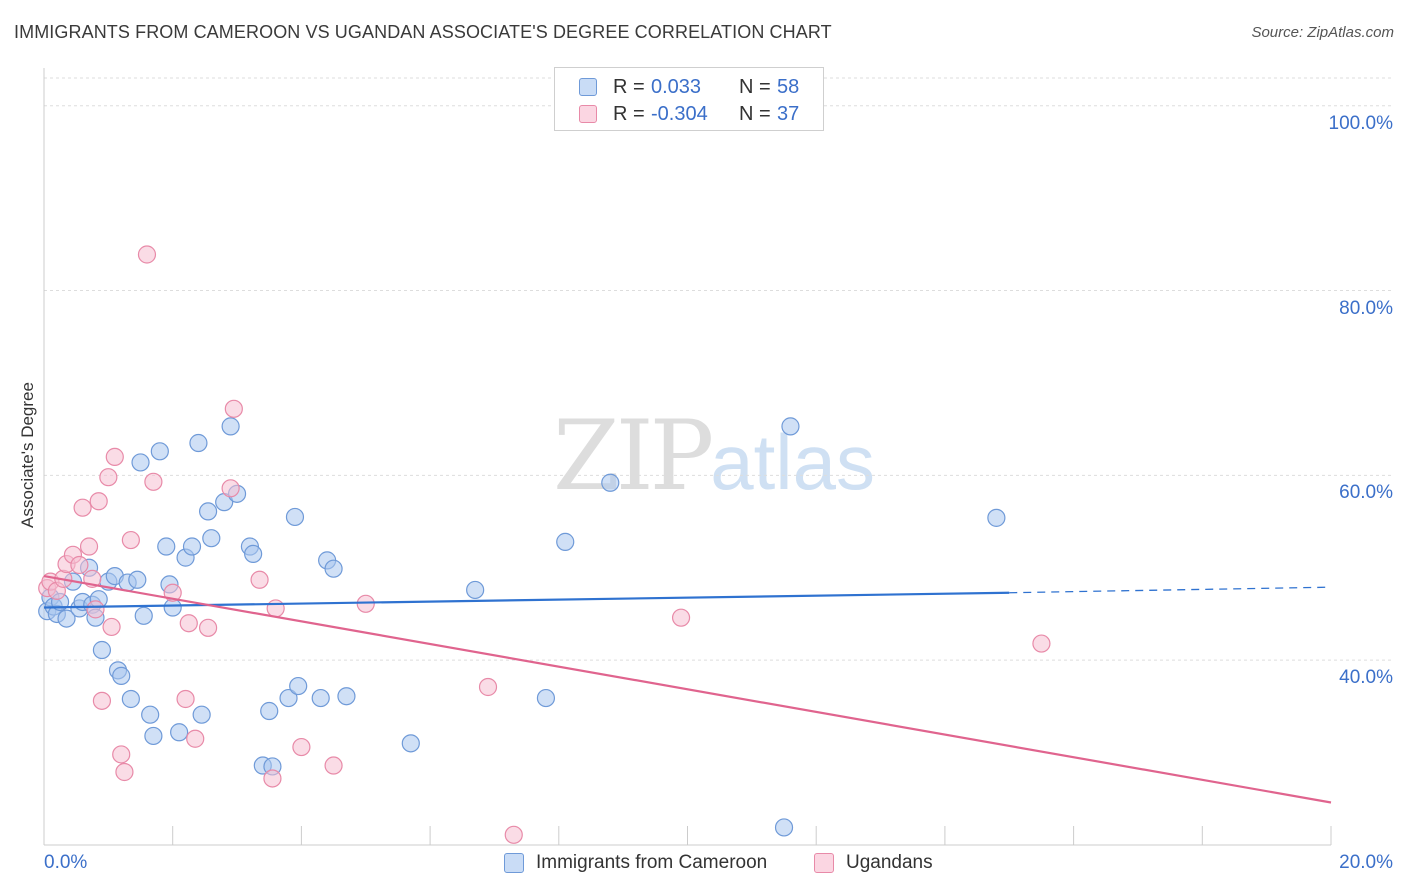 This screenshot has height=892, width=1406. What do you see at coordinates (633, 456) in the screenshot?
I see `watermark-zip: ZIP` at bounding box center [633, 456].